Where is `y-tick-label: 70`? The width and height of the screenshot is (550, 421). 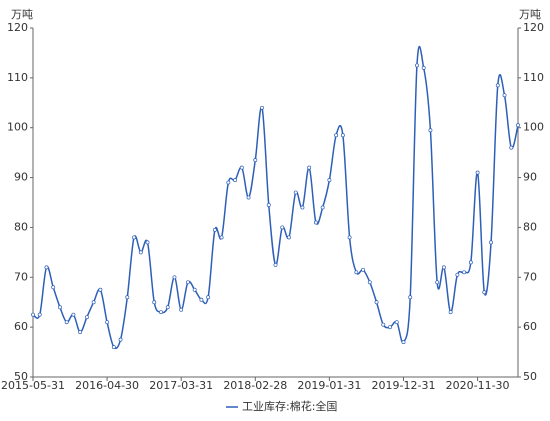
y-tick-label: 70 is located at coordinates (21, 276).